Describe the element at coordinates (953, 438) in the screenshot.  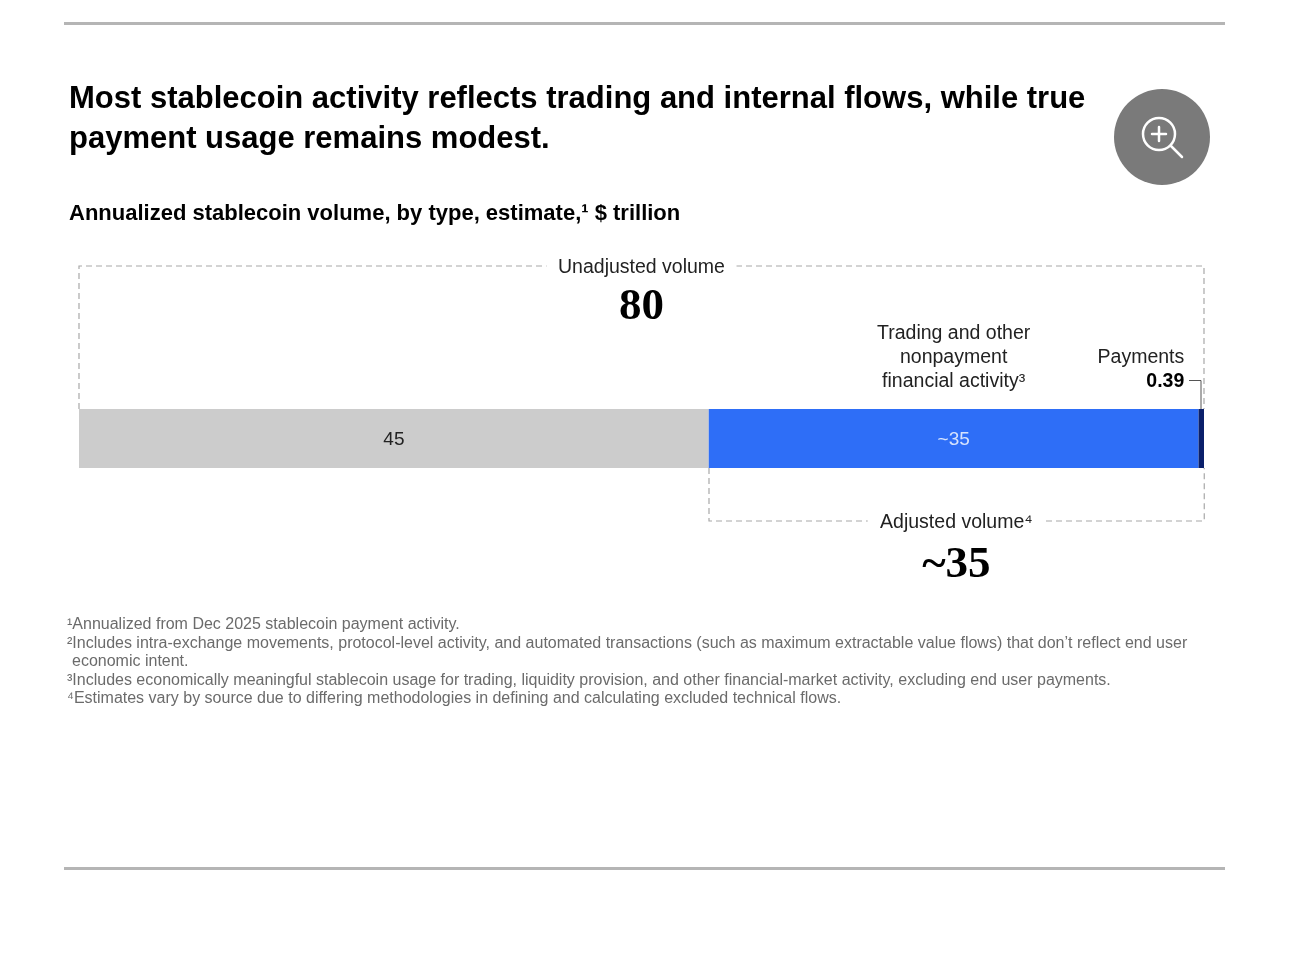
I see `data-label: ~35` at that location.